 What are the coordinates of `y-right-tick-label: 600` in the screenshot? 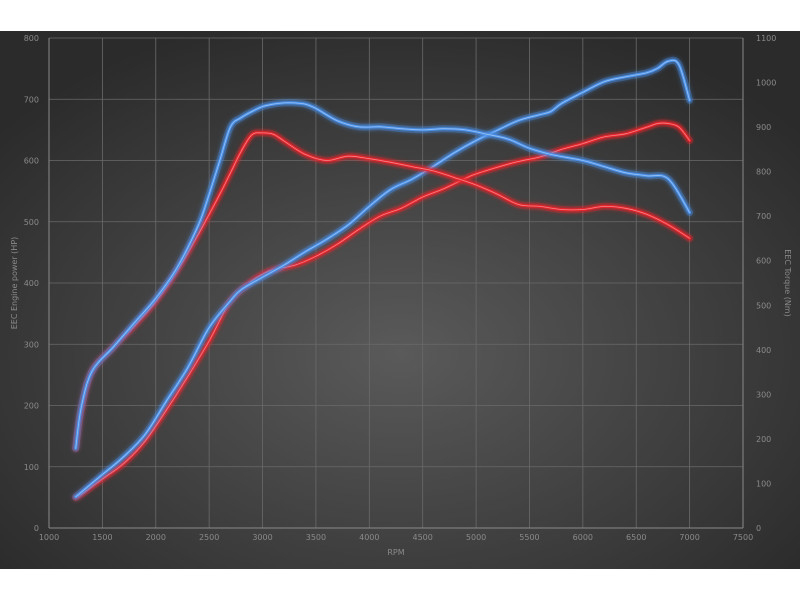 It's located at (763, 261).